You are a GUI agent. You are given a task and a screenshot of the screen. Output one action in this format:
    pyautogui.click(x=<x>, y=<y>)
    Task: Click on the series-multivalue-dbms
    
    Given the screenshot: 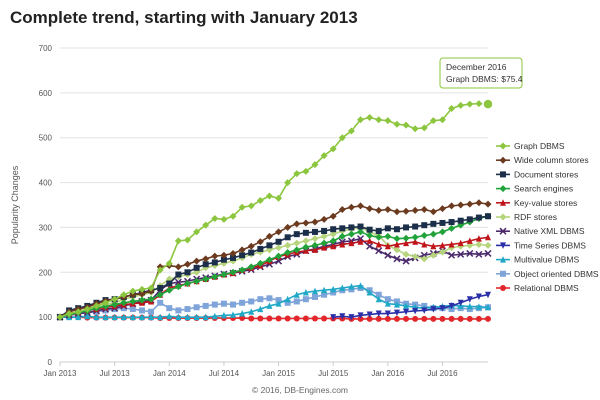 What is the action you would take?
    pyautogui.click(x=274, y=301)
    